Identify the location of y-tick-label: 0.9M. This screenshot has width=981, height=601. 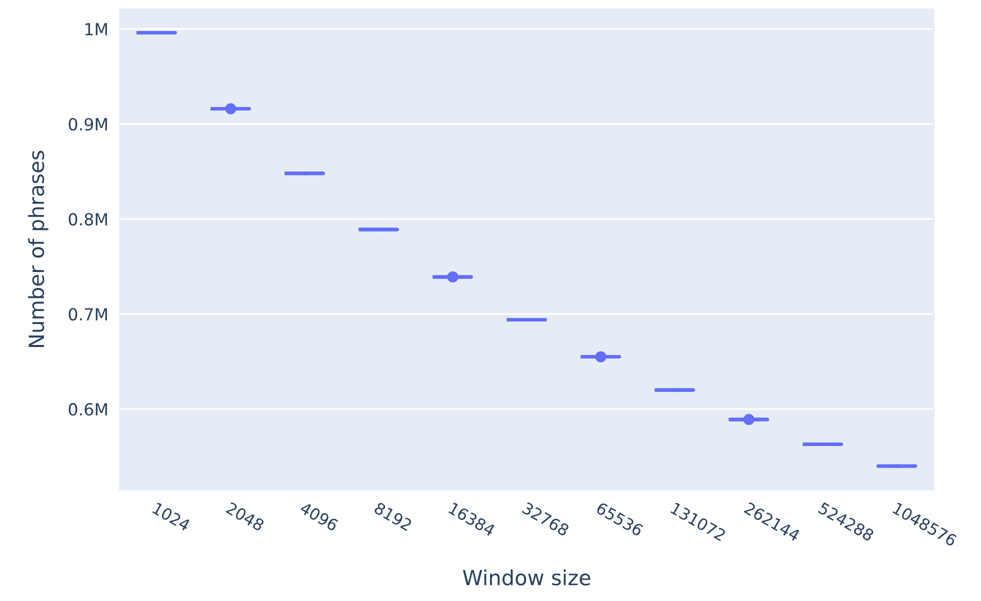
(87, 124).